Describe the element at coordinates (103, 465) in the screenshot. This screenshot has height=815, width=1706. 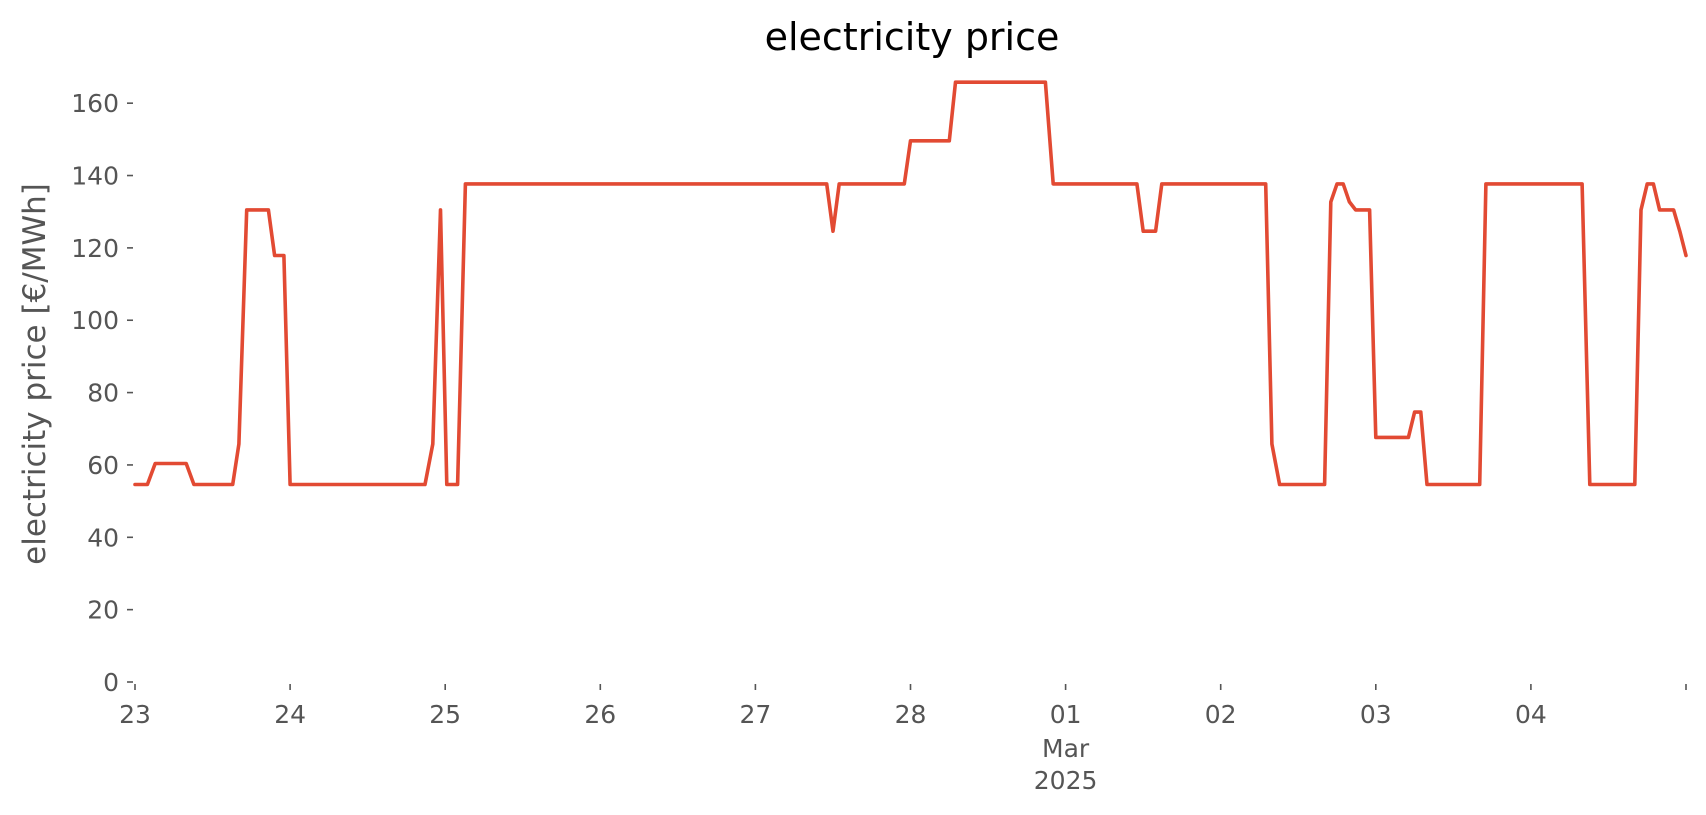
I see `y-tick-label: 60` at that location.